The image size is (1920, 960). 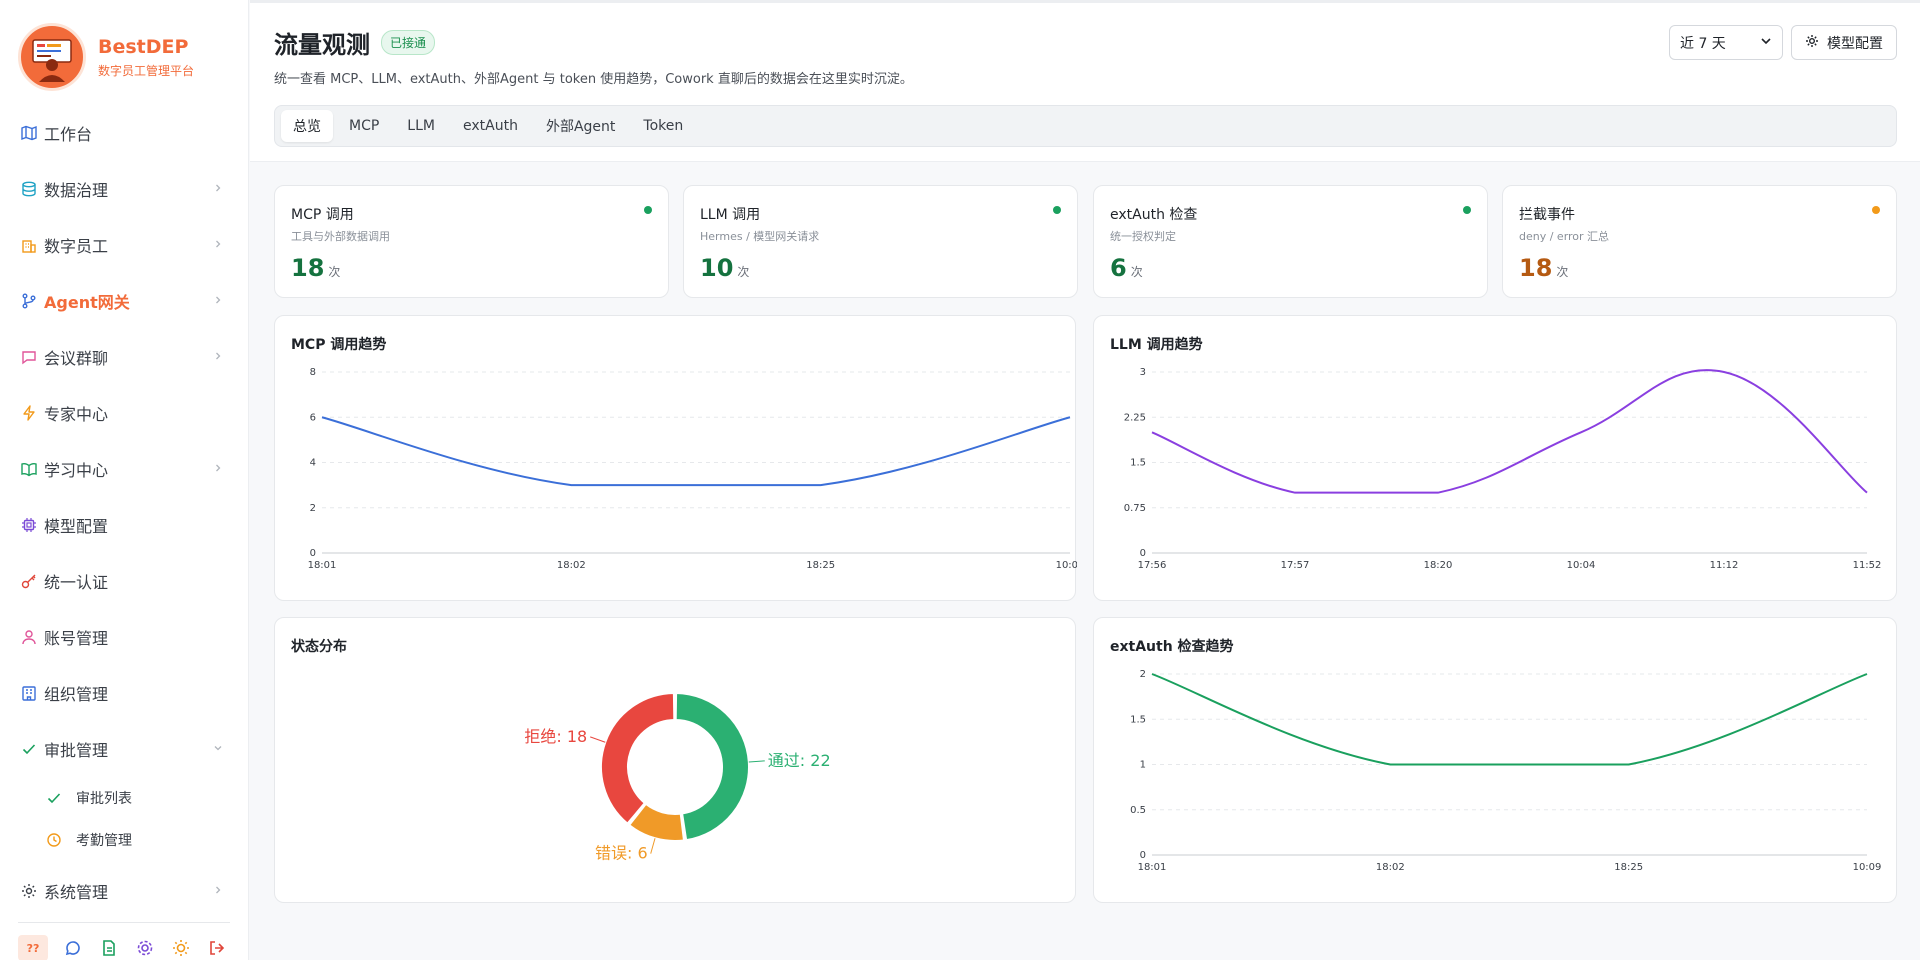 I want to click on document-icon, so click(x=109, y=948).